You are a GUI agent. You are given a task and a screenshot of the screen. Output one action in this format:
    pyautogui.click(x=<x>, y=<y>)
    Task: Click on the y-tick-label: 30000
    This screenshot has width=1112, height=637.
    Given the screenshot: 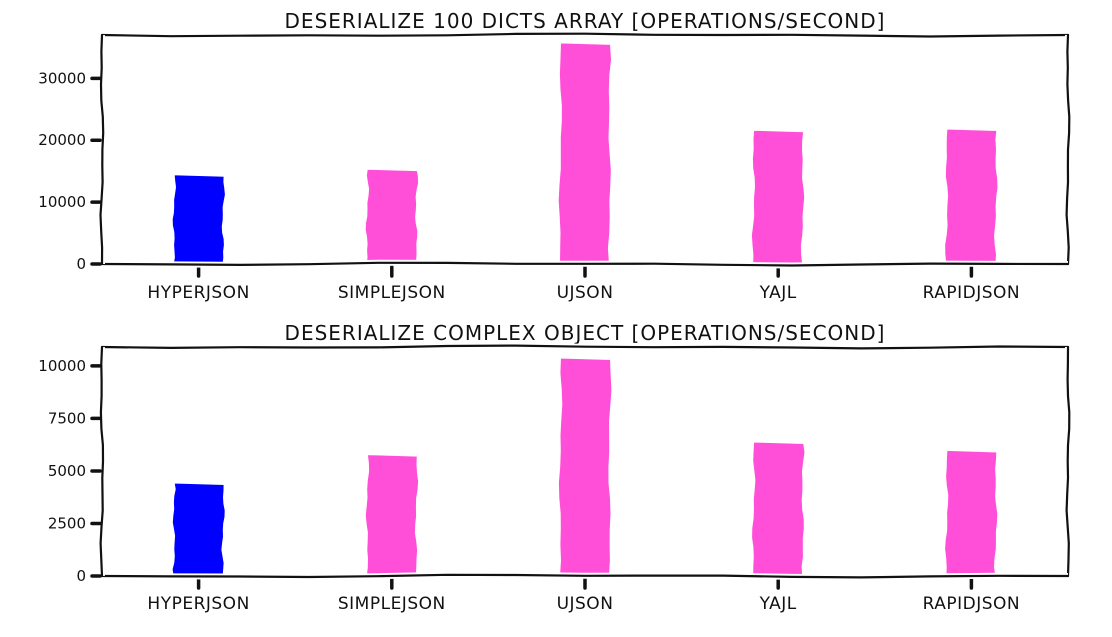 What is the action you would take?
    pyautogui.click(x=62, y=78)
    